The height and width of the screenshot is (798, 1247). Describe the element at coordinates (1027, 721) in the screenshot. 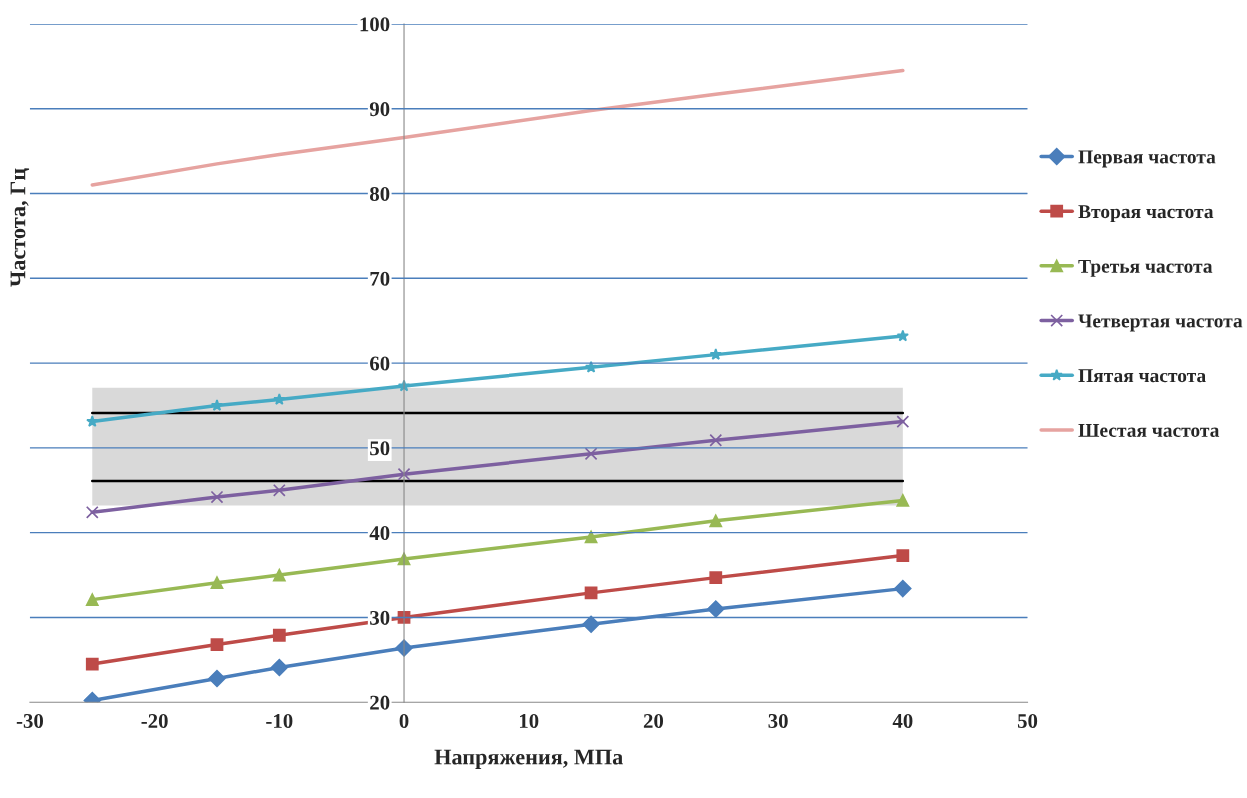

I see `x-tick-label: 50` at that location.